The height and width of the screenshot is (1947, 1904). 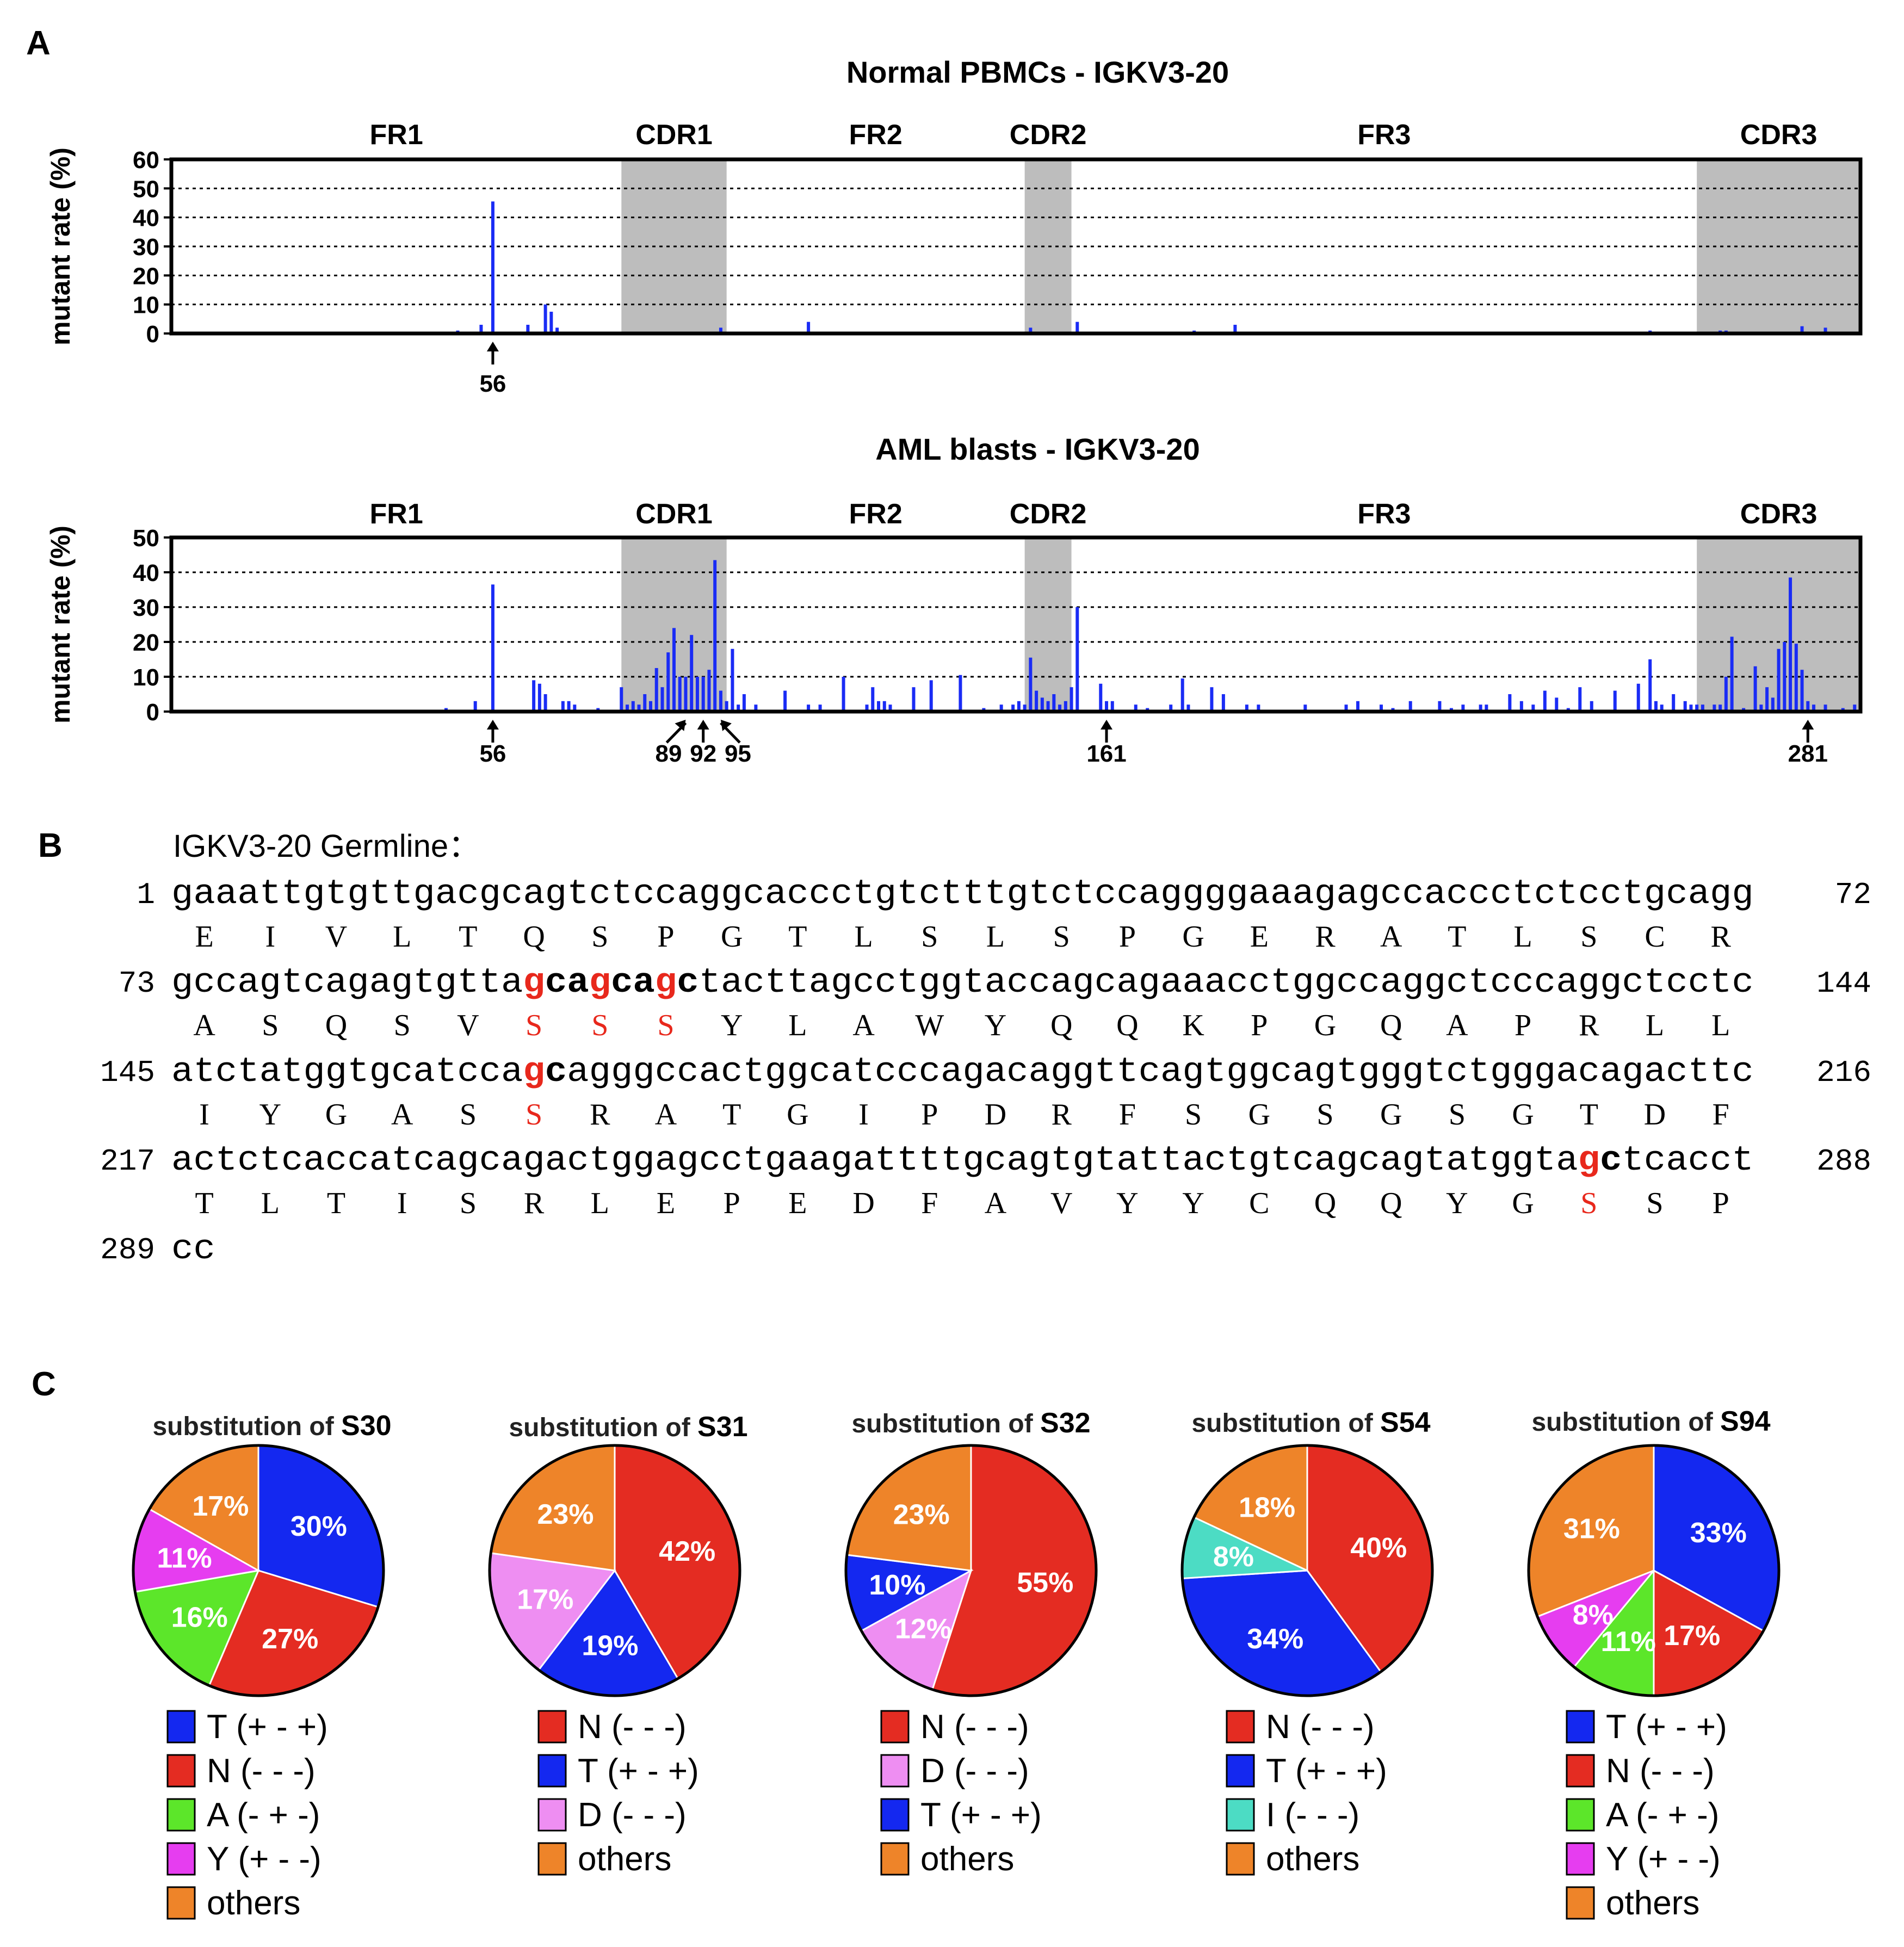 What do you see at coordinates (492, 383) in the screenshot?
I see `position-label: 56` at bounding box center [492, 383].